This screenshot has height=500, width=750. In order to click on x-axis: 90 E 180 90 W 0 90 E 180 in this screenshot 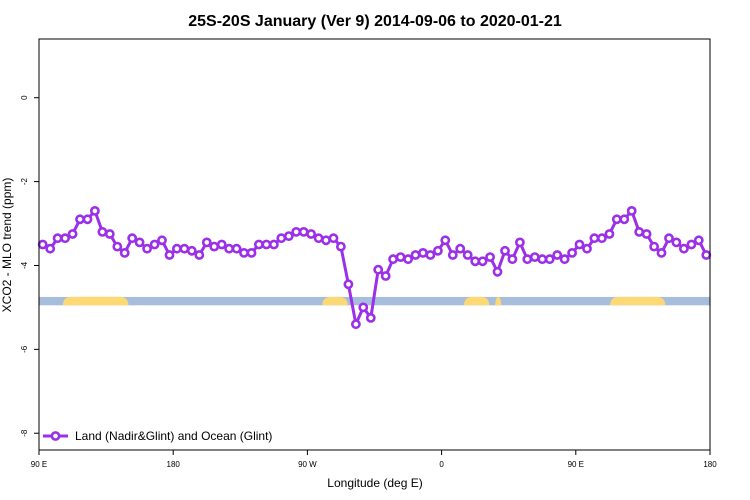, I will do `click(374, 459)`.